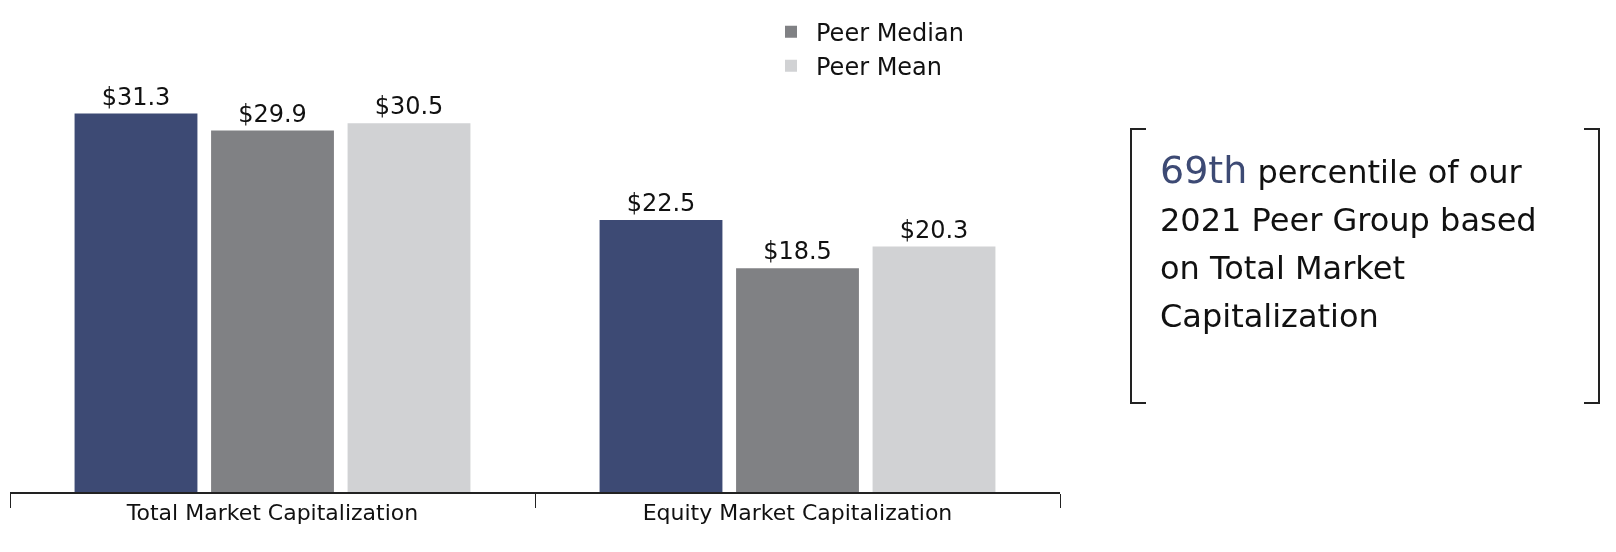 The image size is (1616, 552). What do you see at coordinates (136, 96) in the screenshot?
I see `data-label: $31.3` at bounding box center [136, 96].